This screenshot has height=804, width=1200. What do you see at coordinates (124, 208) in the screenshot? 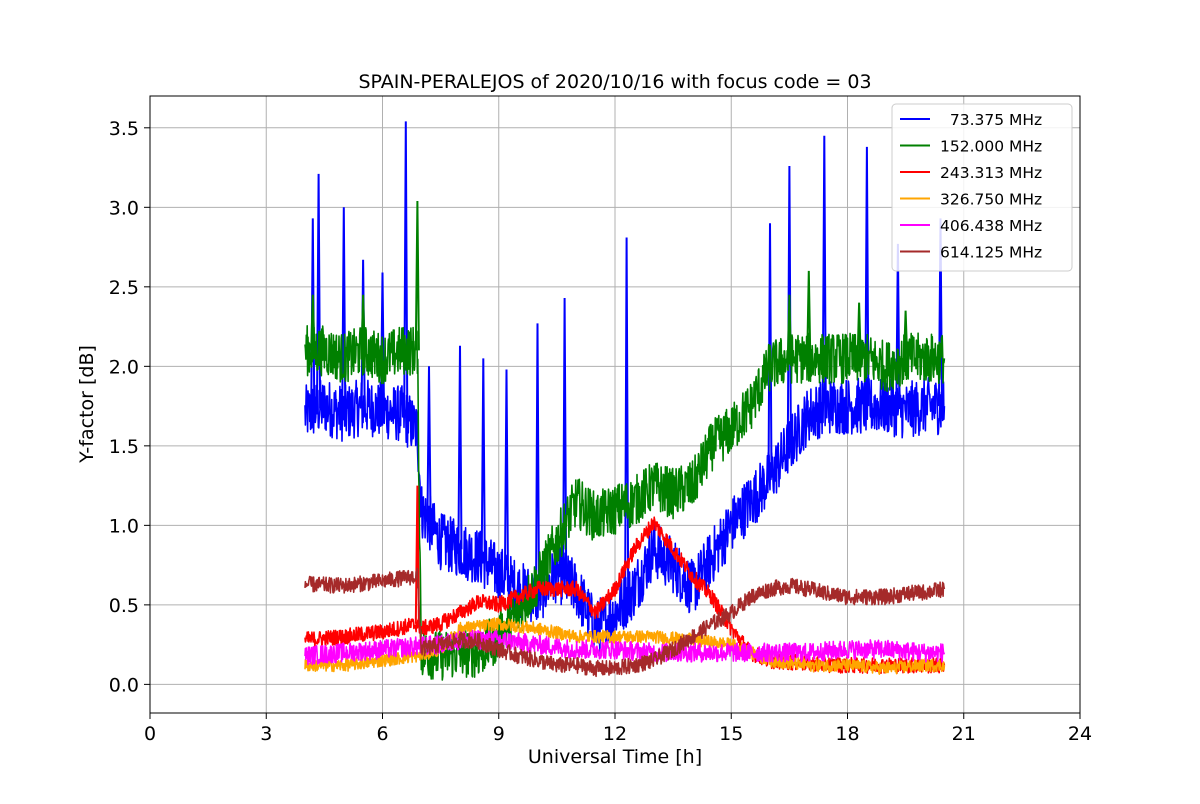
I see `y-tick-label: 3.0` at bounding box center [124, 208].